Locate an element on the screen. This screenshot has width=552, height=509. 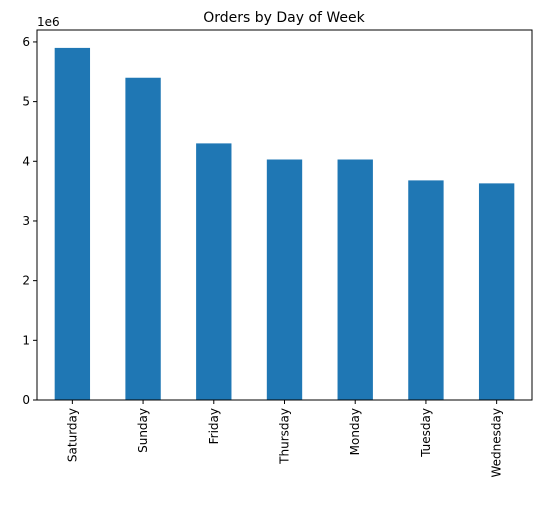
bar-tuesday is located at coordinates (426, 290).